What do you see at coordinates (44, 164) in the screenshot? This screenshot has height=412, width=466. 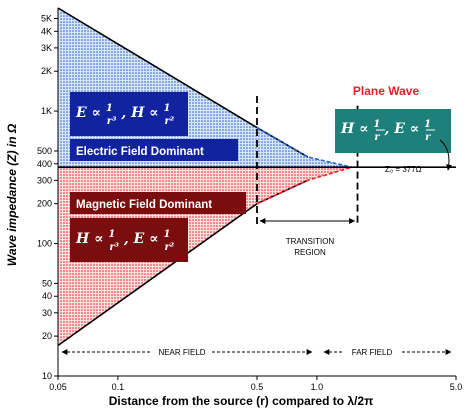 I see `y-tick-label: 400` at bounding box center [44, 164].